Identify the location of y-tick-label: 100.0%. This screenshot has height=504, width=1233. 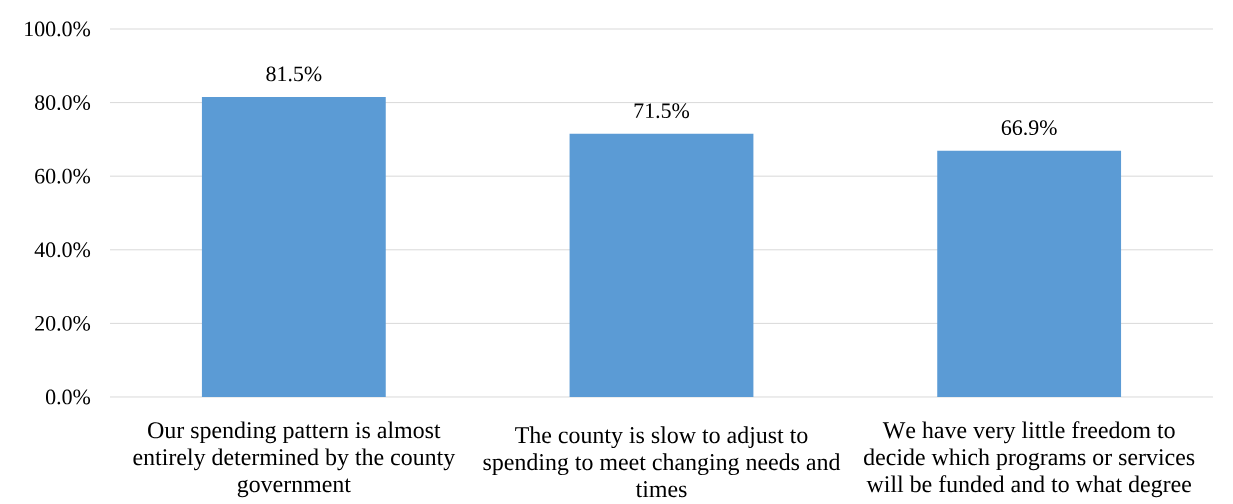
(58, 29).